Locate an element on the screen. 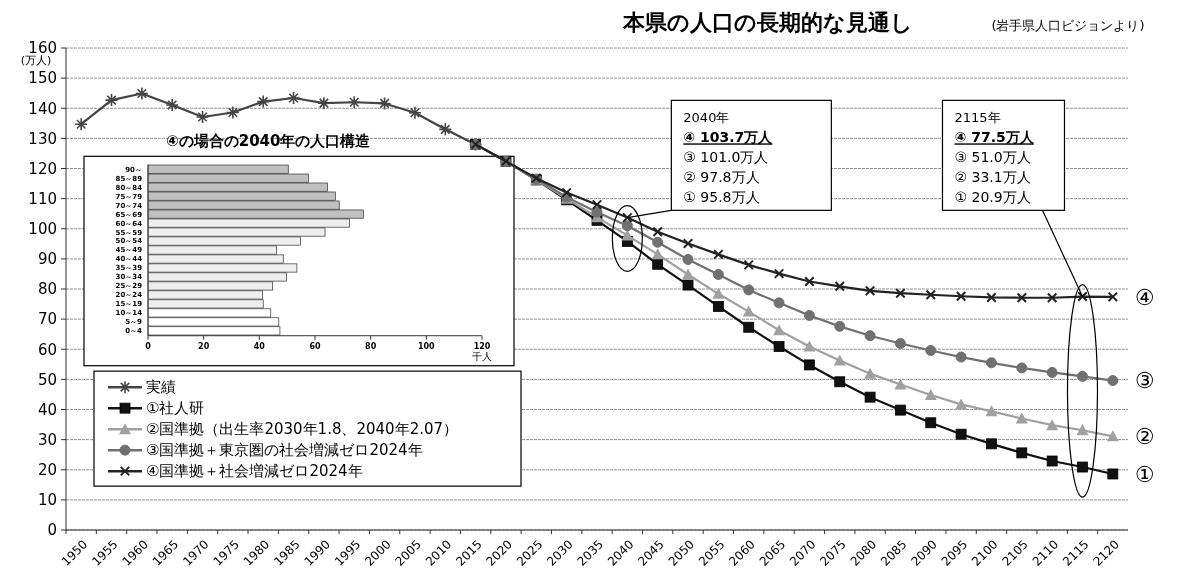 The width and height of the screenshot is (1179, 586). chart-title: ④の場合の2040年の人口構造 is located at coordinates (269, 141).